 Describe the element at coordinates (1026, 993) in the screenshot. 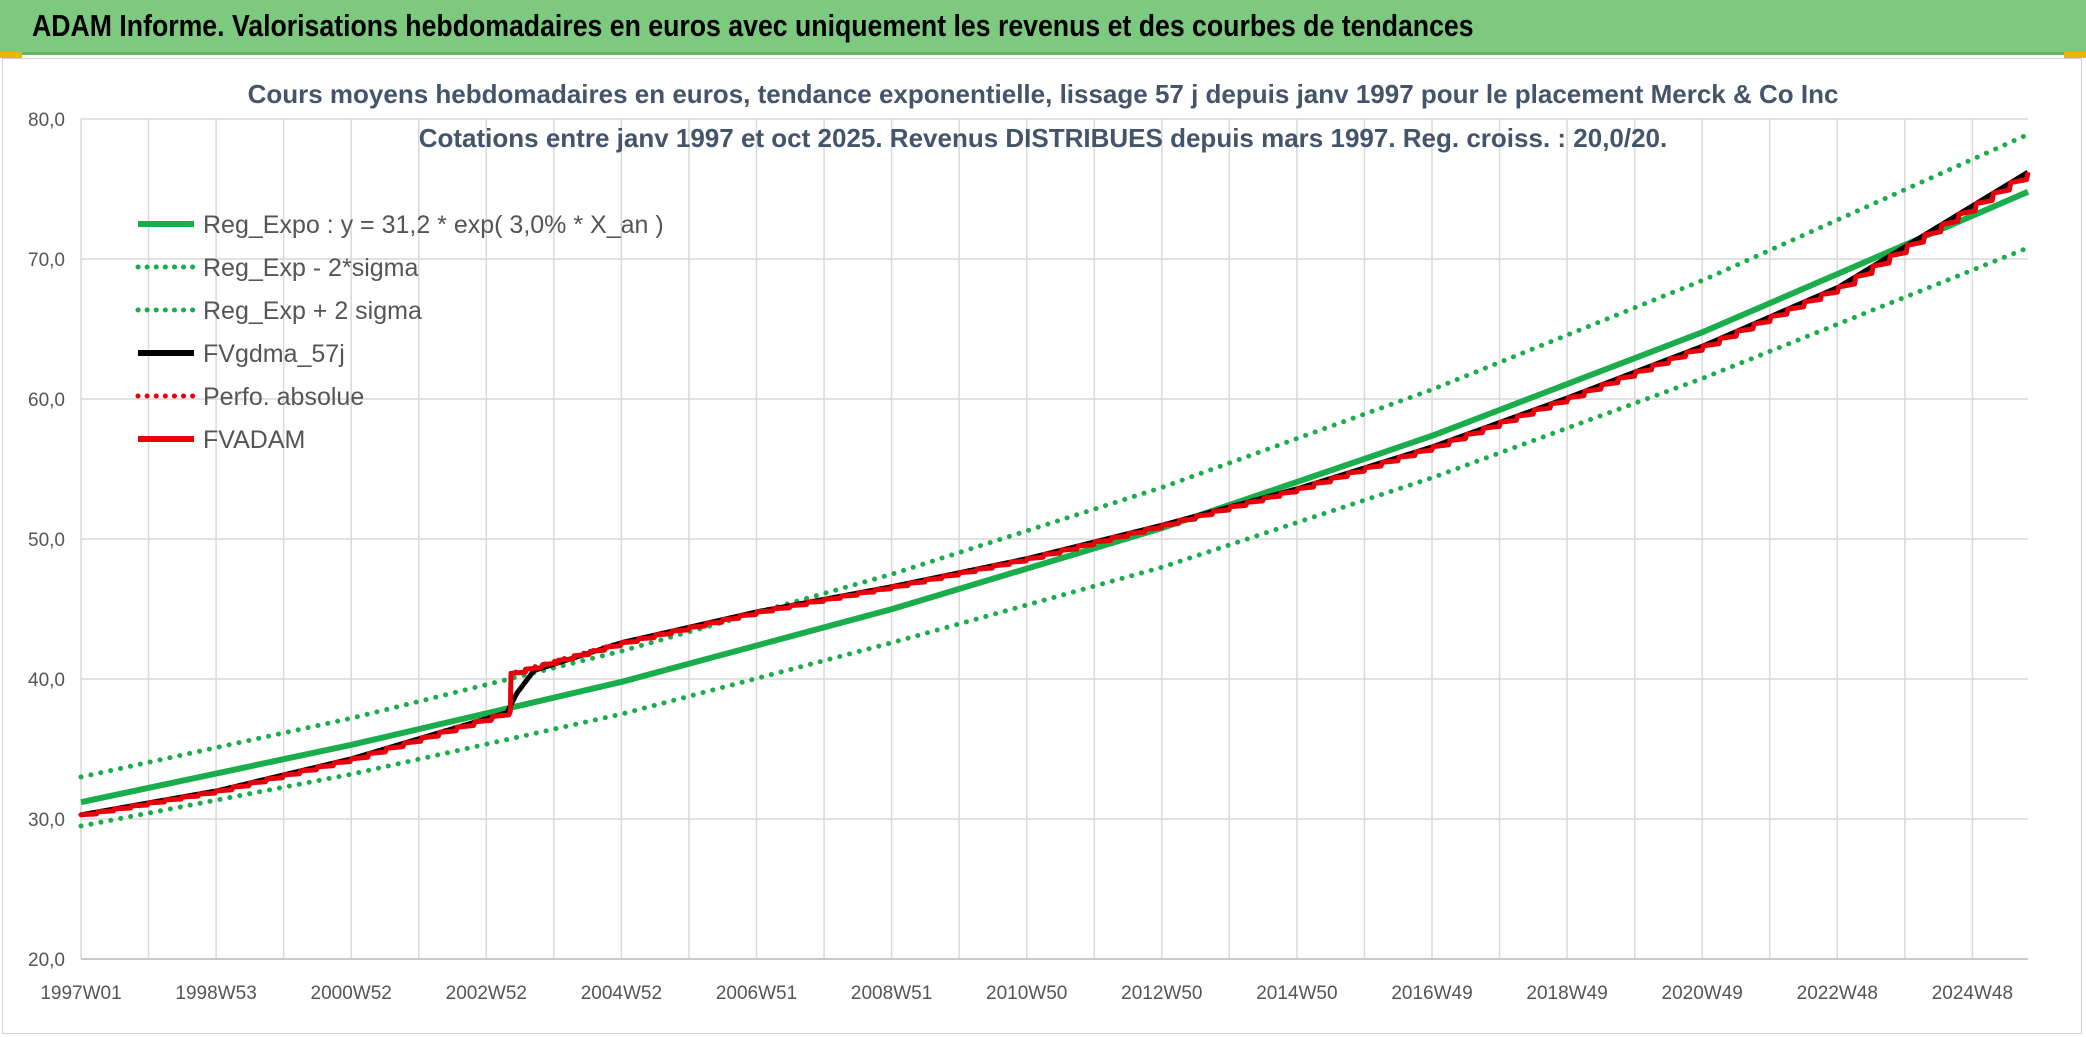

I see `x-tick-label: 2010W50` at that location.